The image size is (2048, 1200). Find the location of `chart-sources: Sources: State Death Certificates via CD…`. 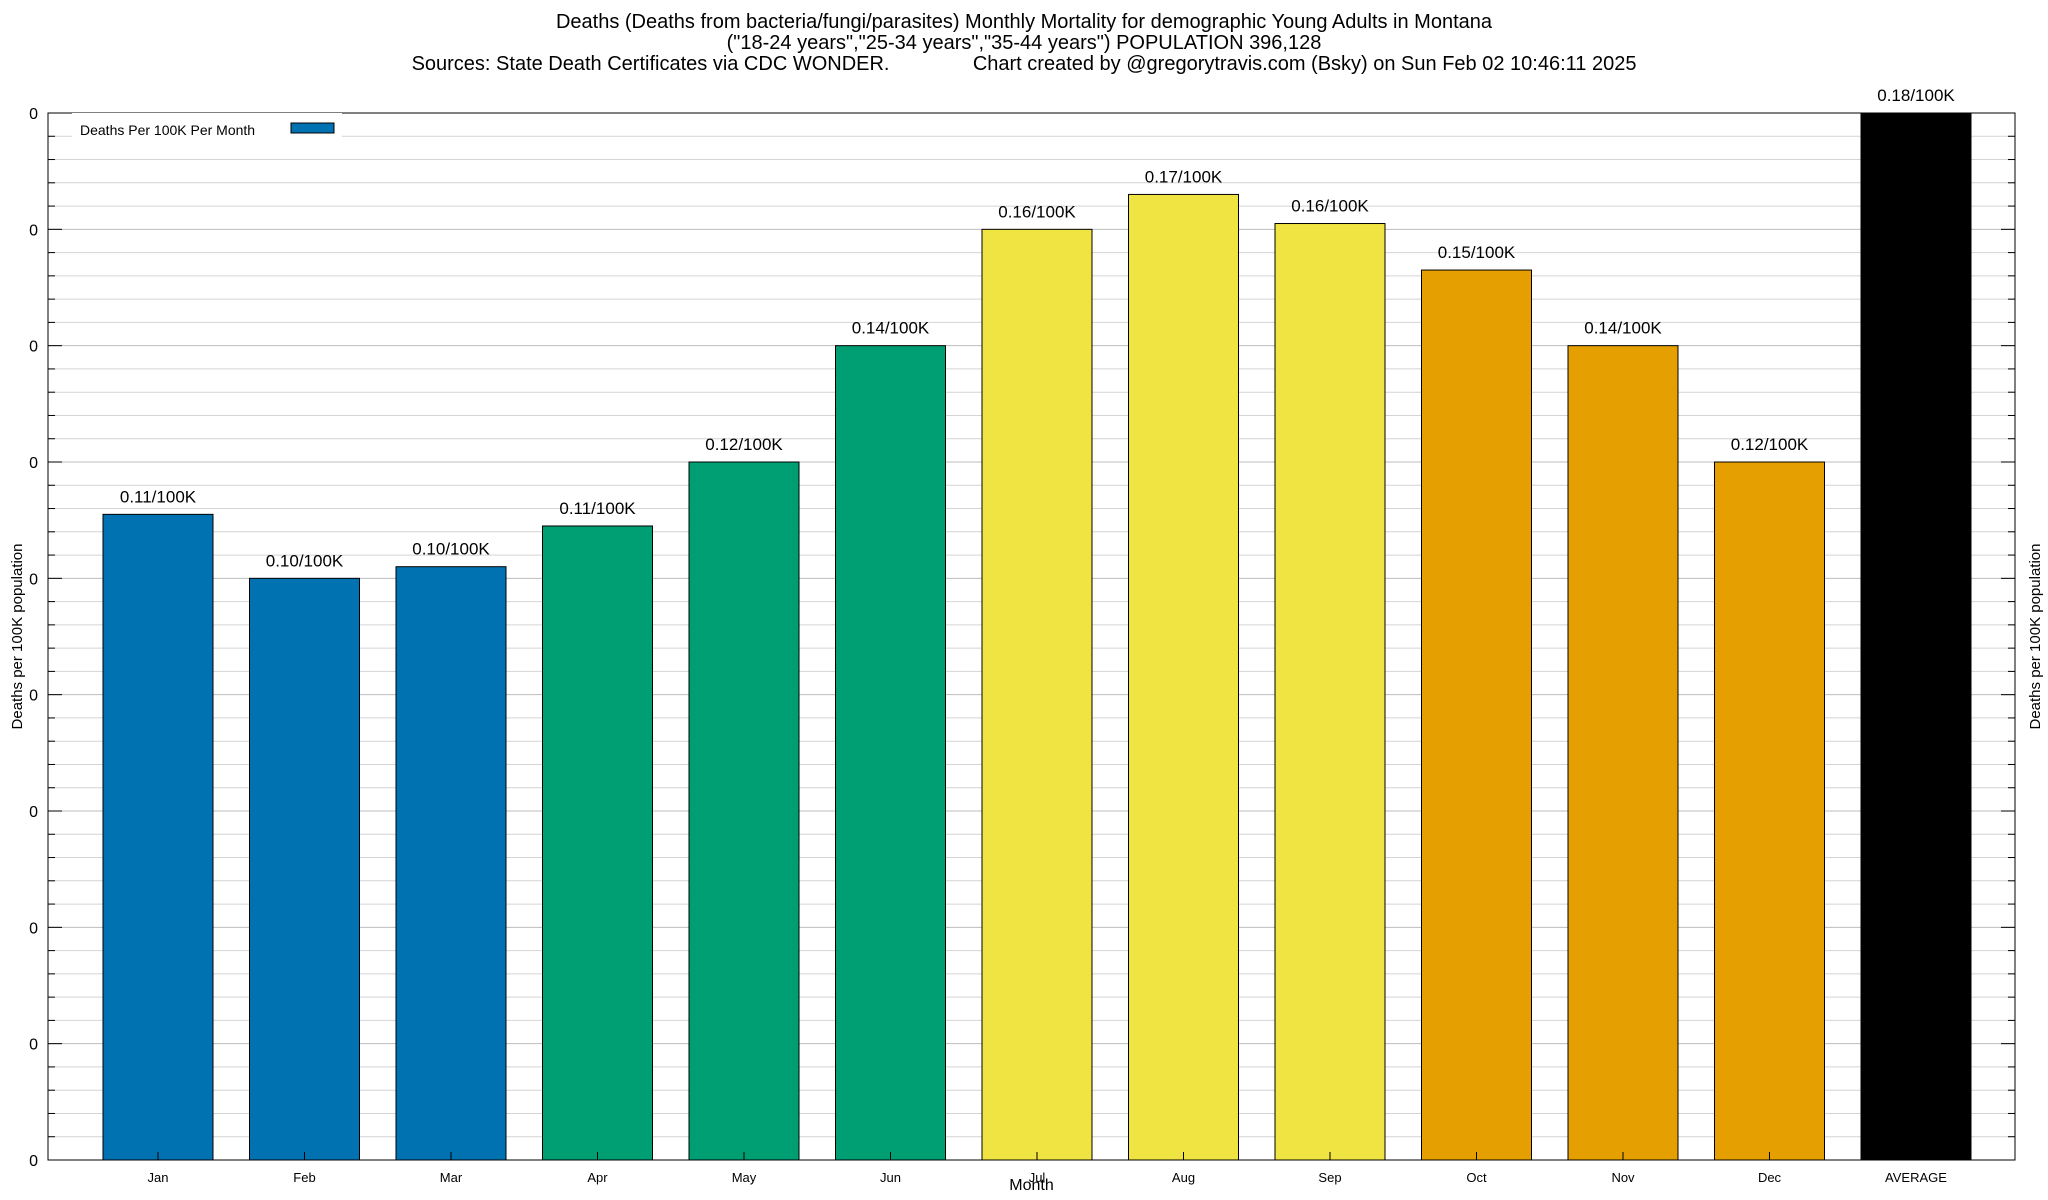

chart-sources: Sources: State Death Certificates via CD… is located at coordinates (1024, 64).